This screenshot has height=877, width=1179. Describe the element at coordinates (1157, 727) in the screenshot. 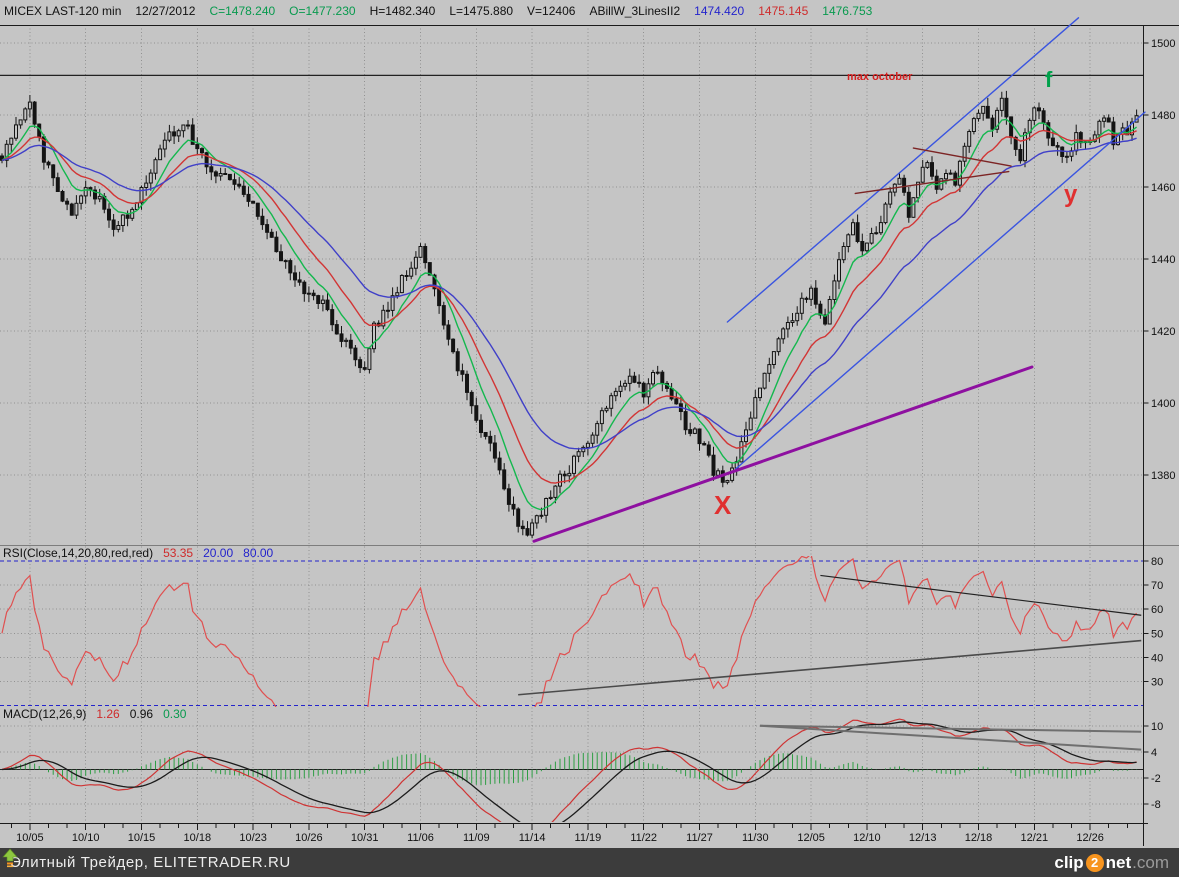

I see `svg-text: 10` at that location.